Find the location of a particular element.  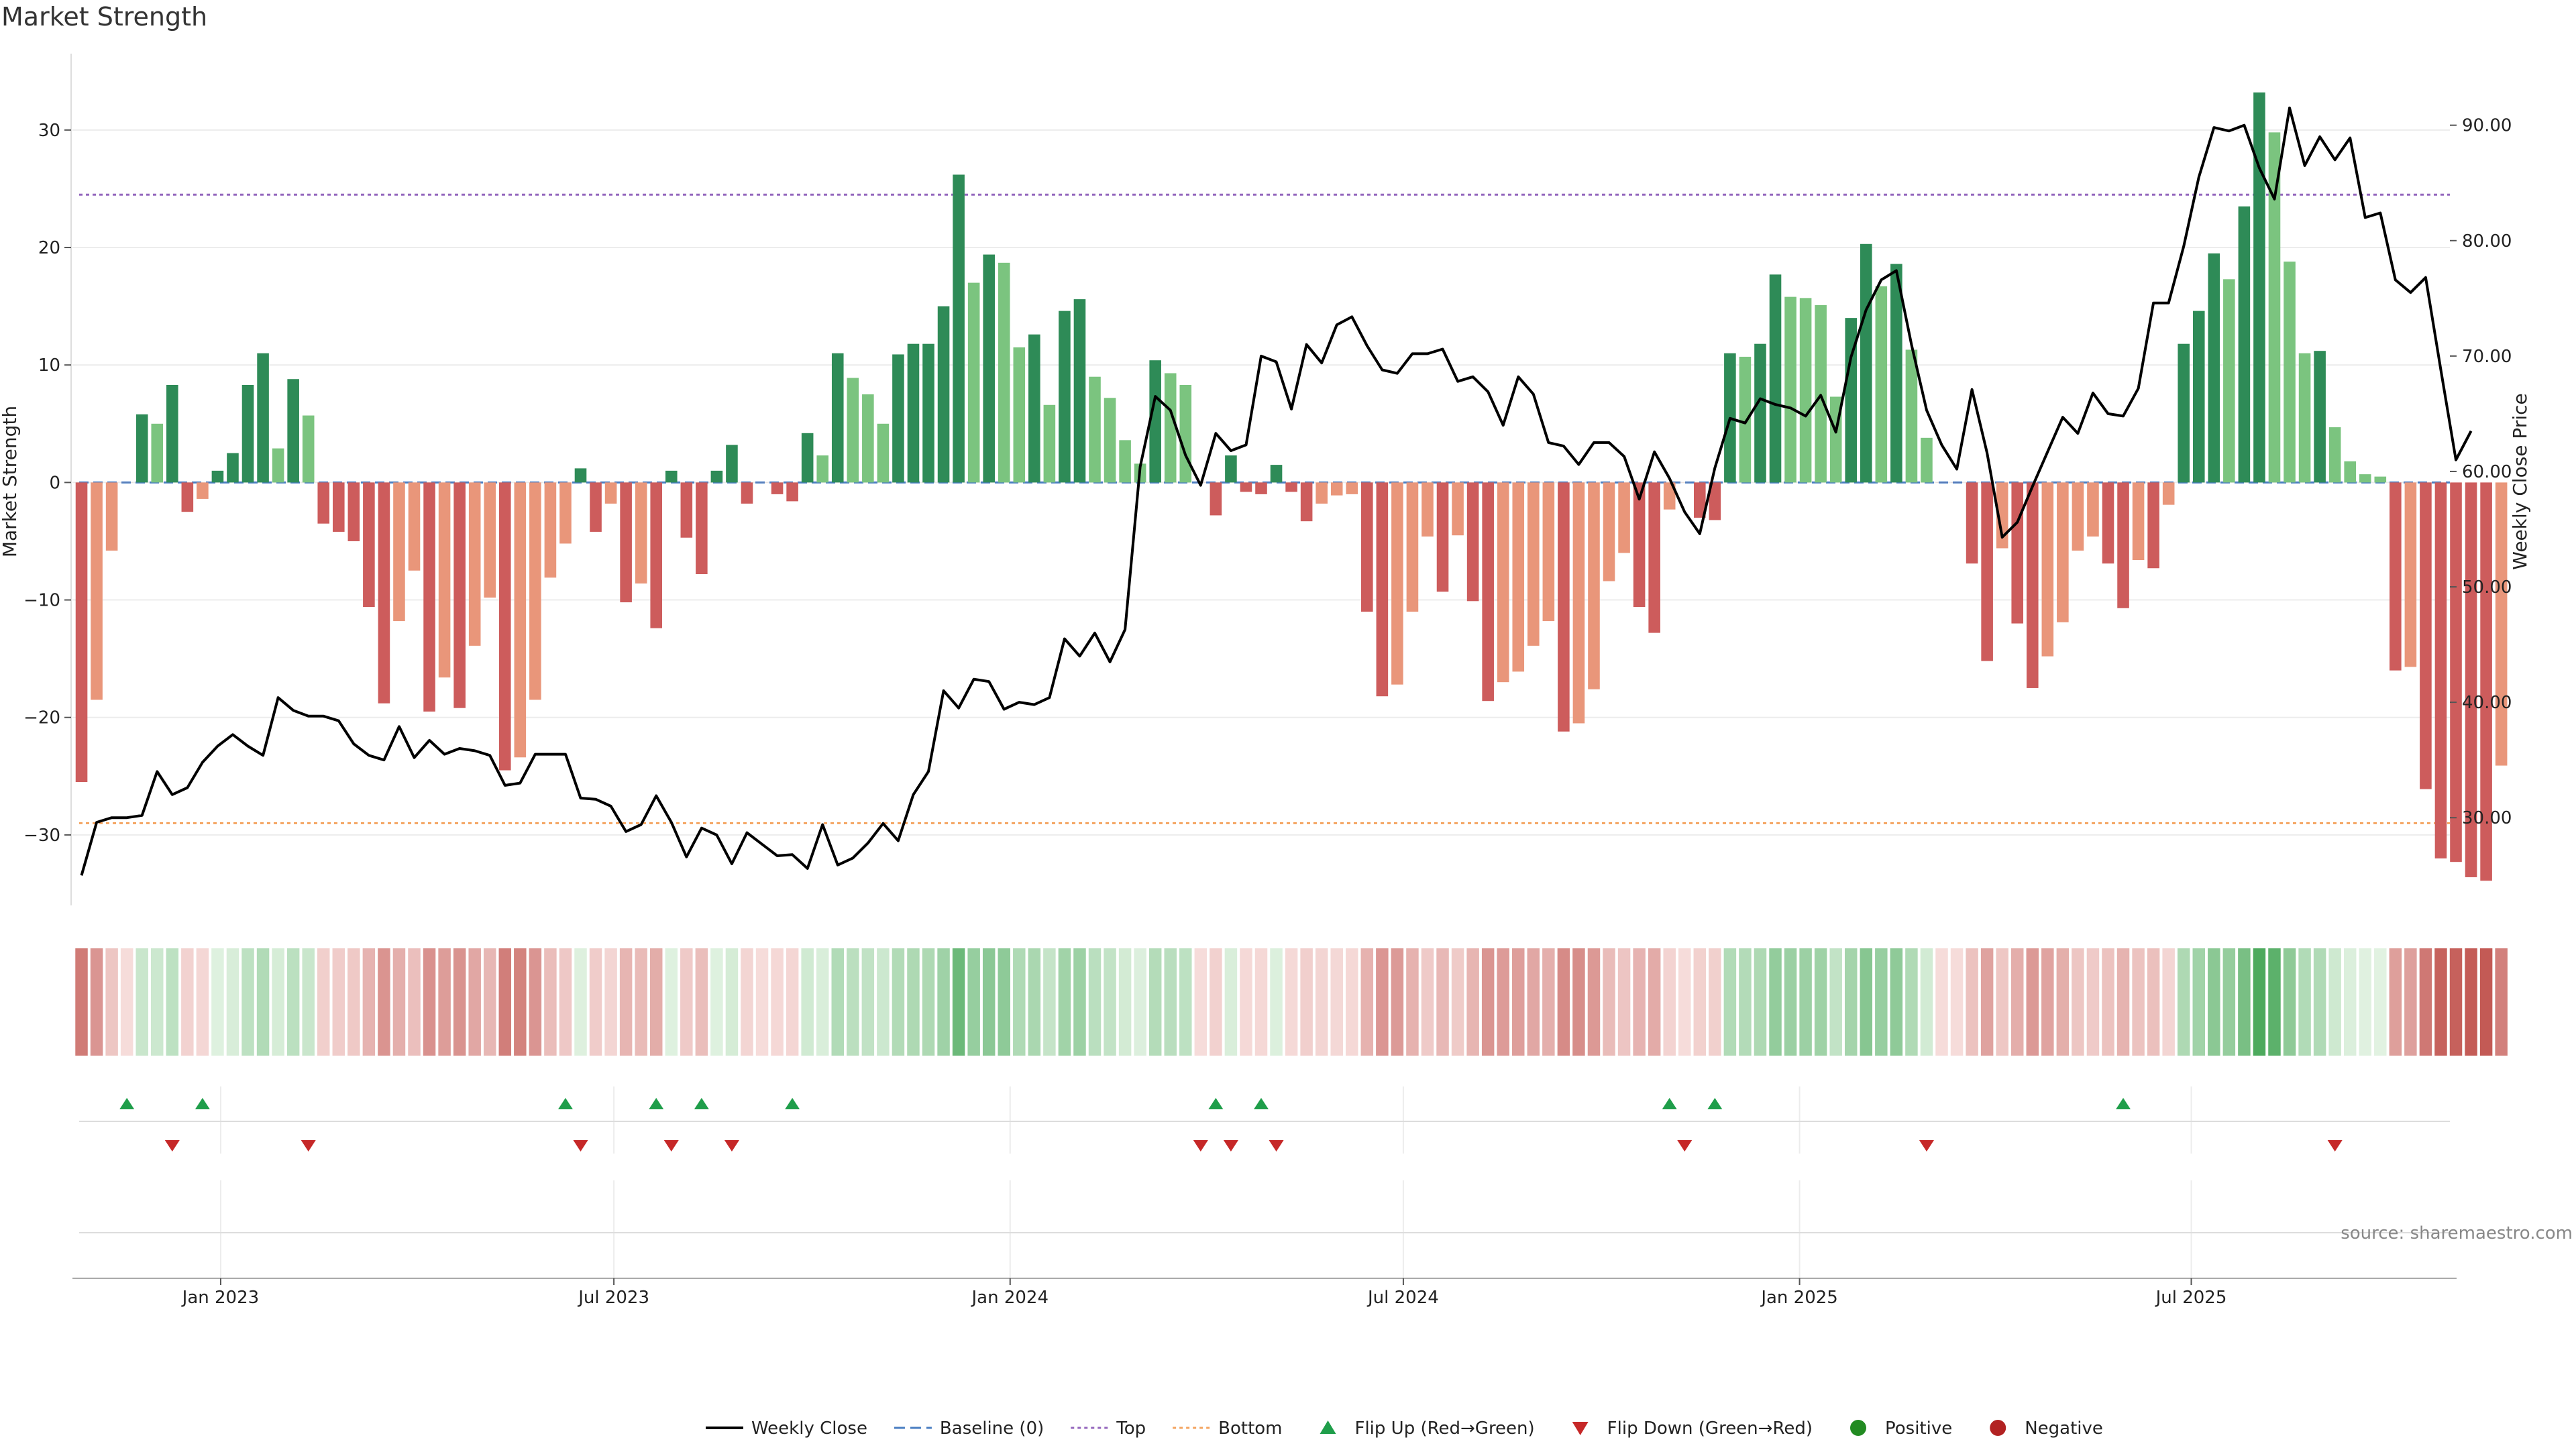

legend-label: Flip Down (Green→Red) is located at coordinates (1710, 1428).